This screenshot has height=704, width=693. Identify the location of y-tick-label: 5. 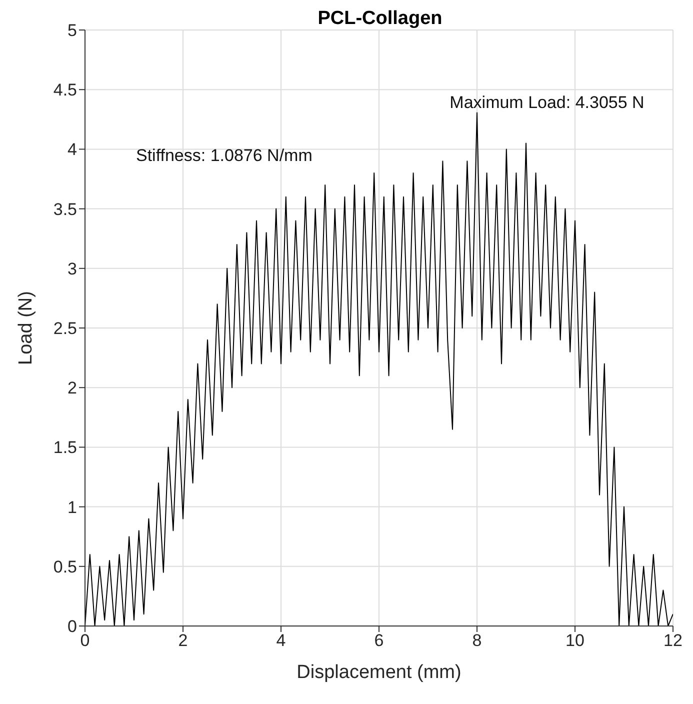
(72, 30).